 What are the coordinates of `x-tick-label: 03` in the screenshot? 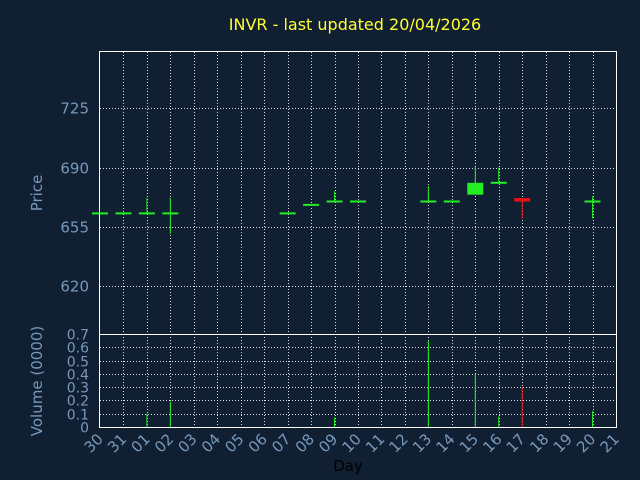 It's located at (187, 443).